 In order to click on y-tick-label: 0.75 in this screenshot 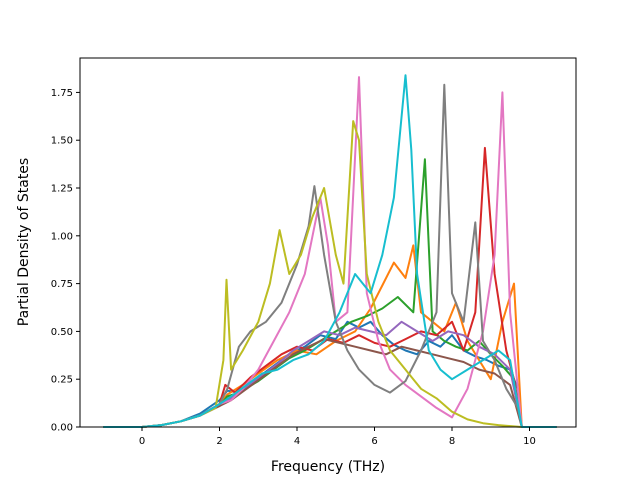, I will do `click(62, 284)`.